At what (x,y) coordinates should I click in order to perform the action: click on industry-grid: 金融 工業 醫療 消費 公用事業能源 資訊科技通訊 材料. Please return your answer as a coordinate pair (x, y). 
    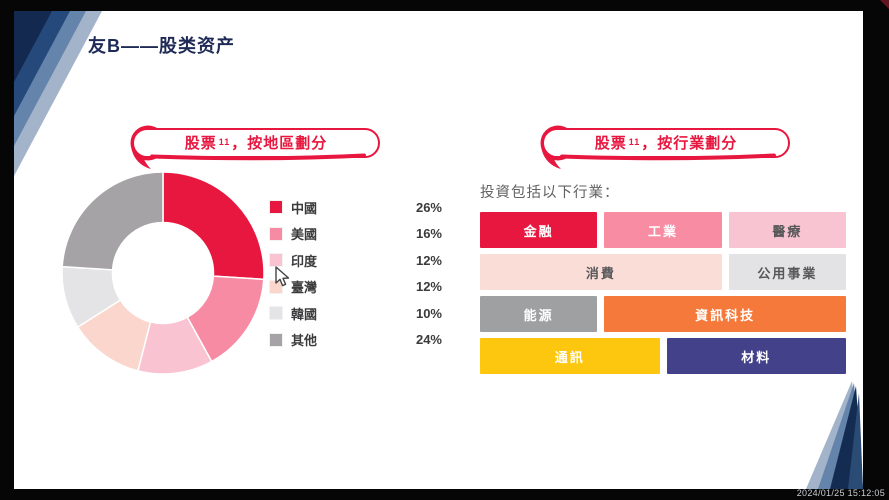
    Looking at the image, I should click on (663, 293).